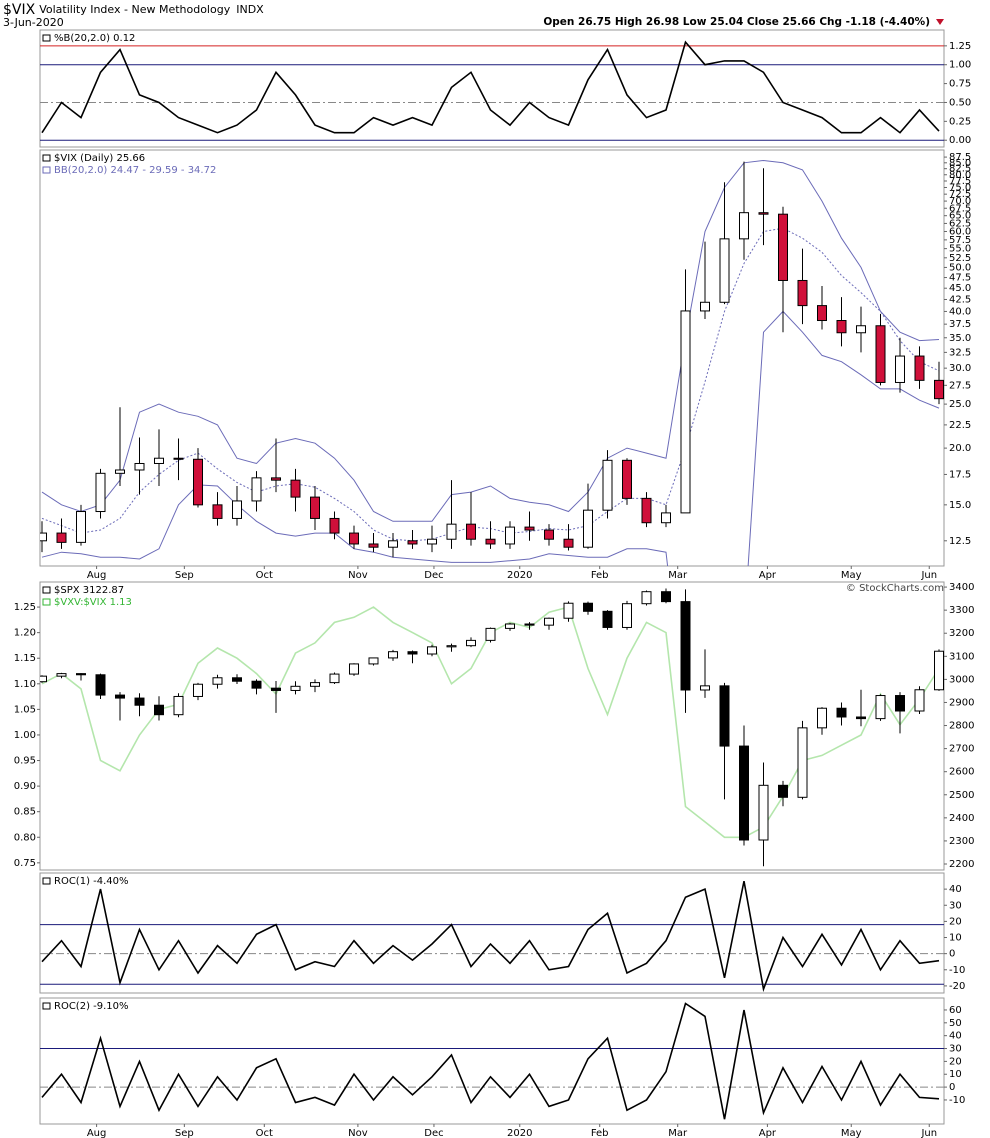 The width and height of the screenshot is (990, 1138). What do you see at coordinates (960, 368) in the screenshot?
I see `y-tick-label: 30.0` at bounding box center [960, 368].